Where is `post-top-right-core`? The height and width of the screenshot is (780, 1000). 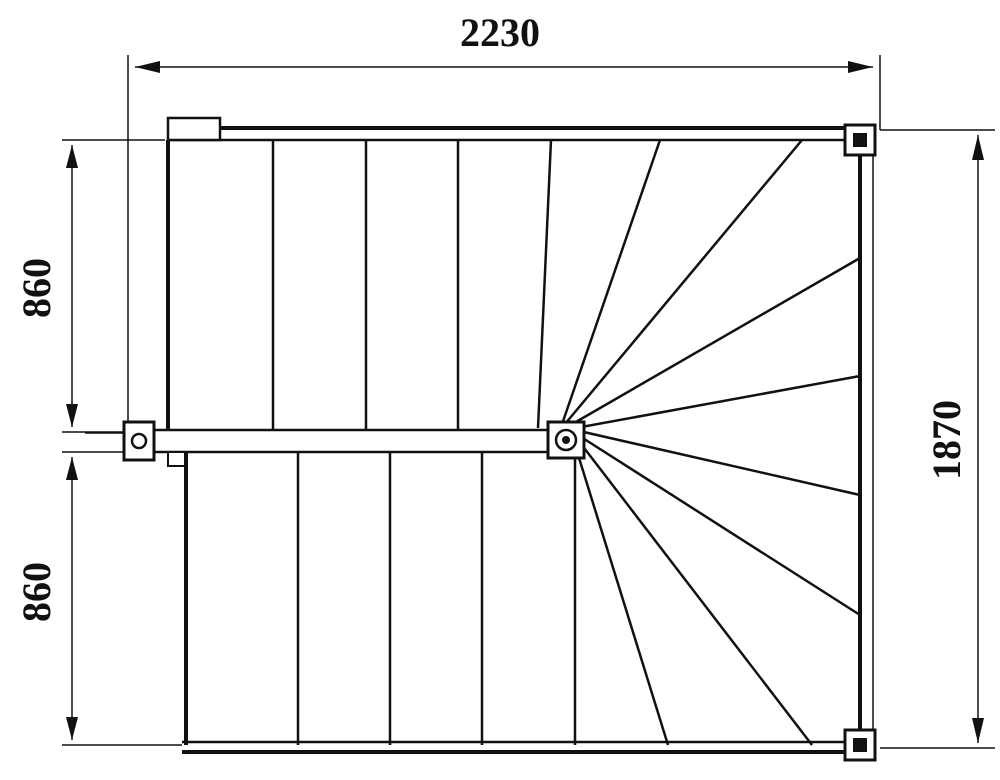
post-top-right-core is located at coordinates (860, 140).